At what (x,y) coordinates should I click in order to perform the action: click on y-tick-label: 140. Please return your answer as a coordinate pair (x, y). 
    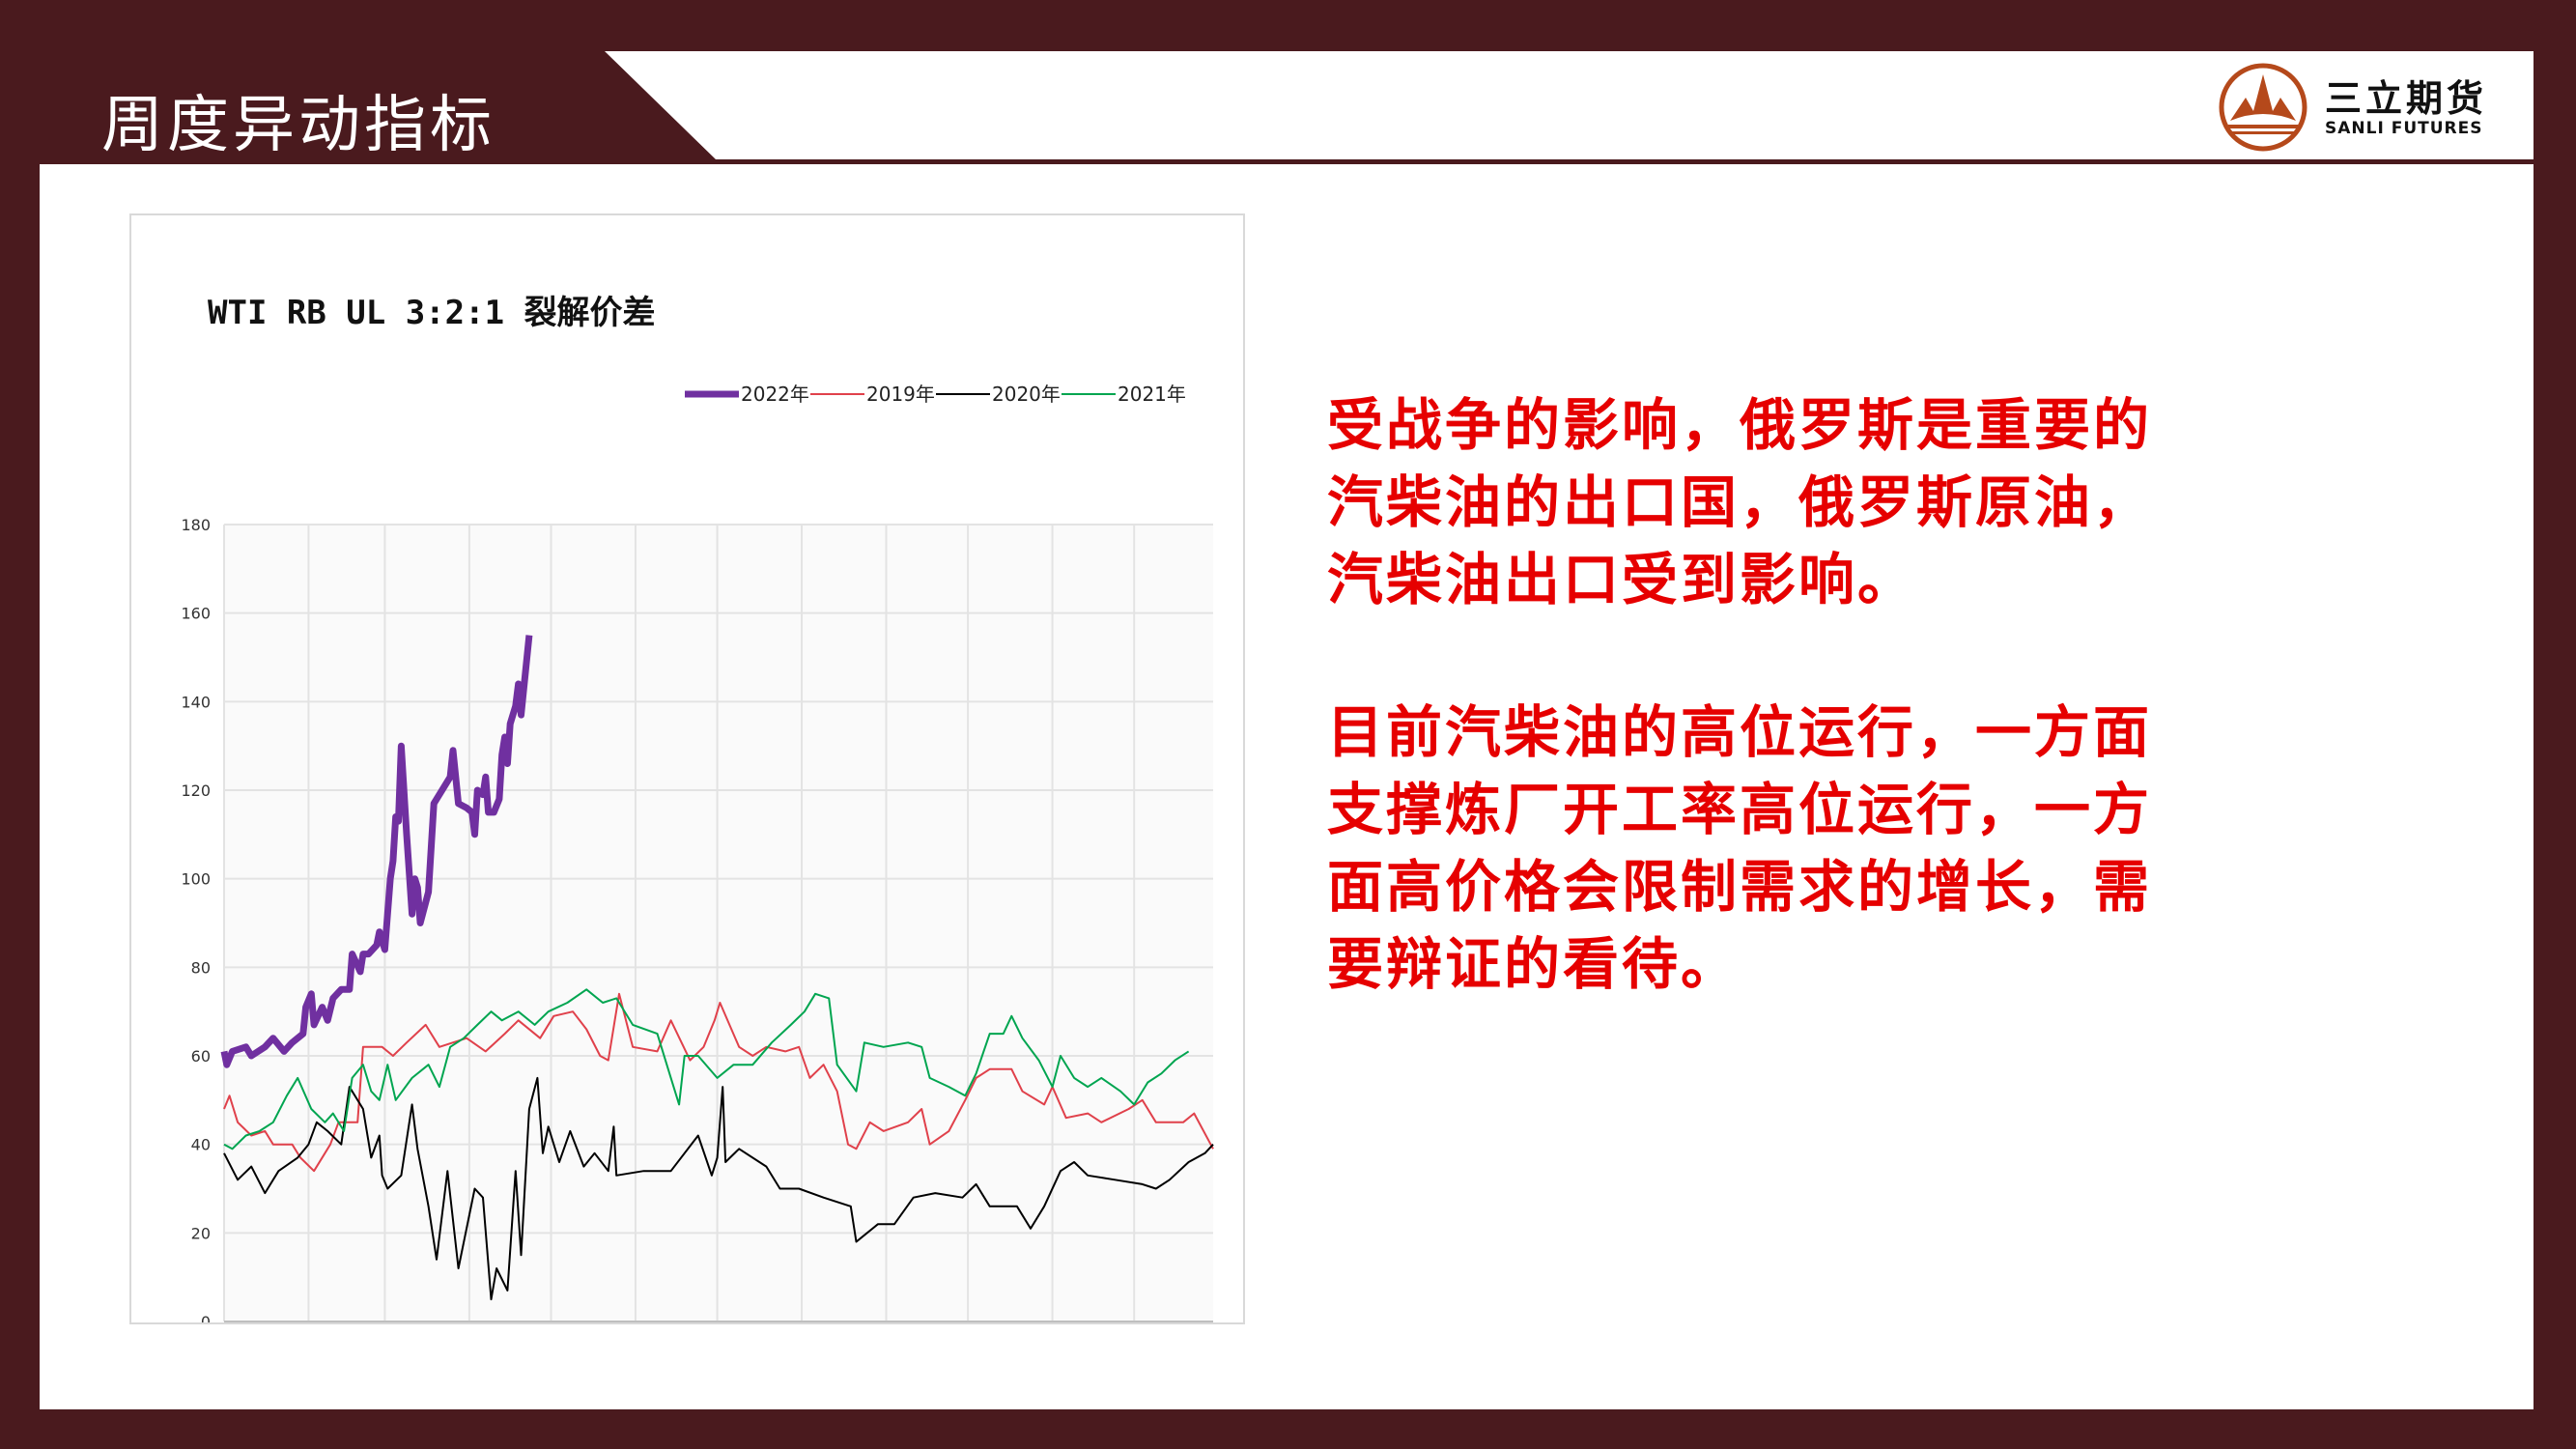
    Looking at the image, I should click on (196, 702).